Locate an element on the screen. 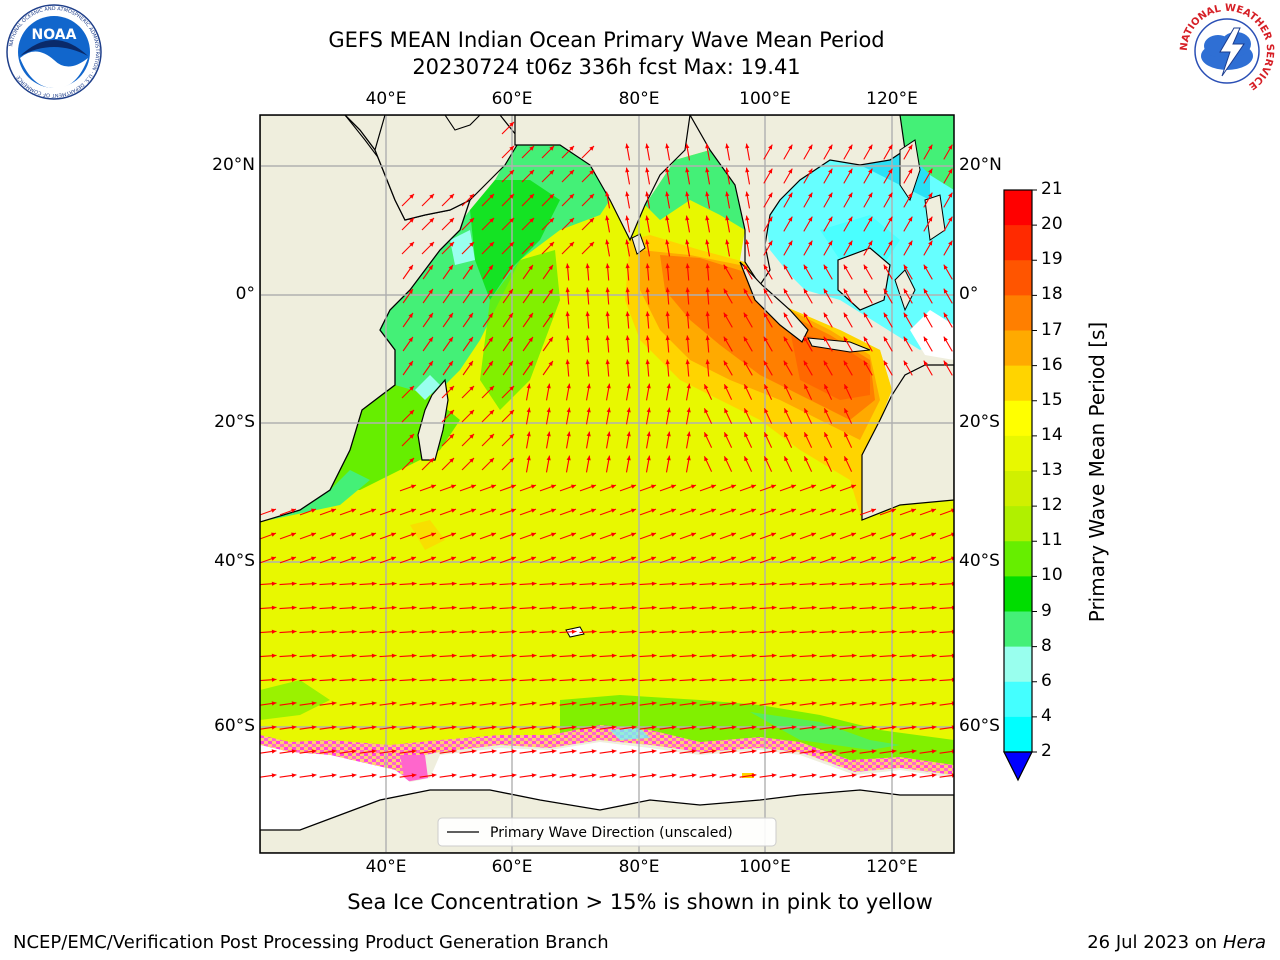 The height and width of the screenshot is (960, 1280). lon-tick-bottom-3: 80°E is located at coordinates (639, 867).